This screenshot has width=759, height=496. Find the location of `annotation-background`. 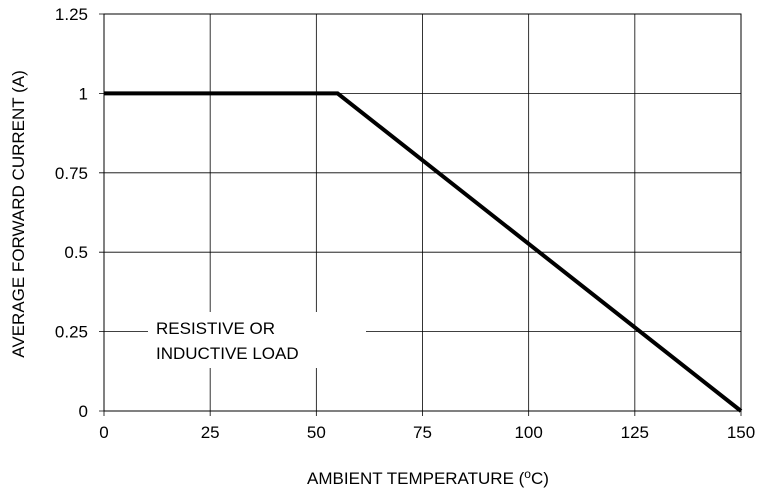

annotation-background is located at coordinates (257, 340).